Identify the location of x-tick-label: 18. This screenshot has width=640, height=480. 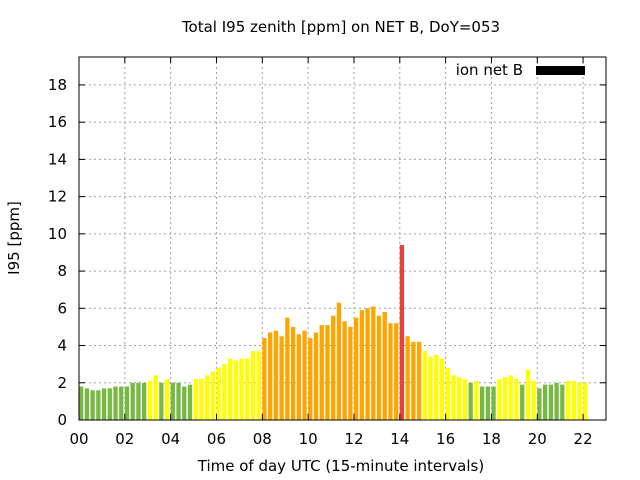
(491, 439).